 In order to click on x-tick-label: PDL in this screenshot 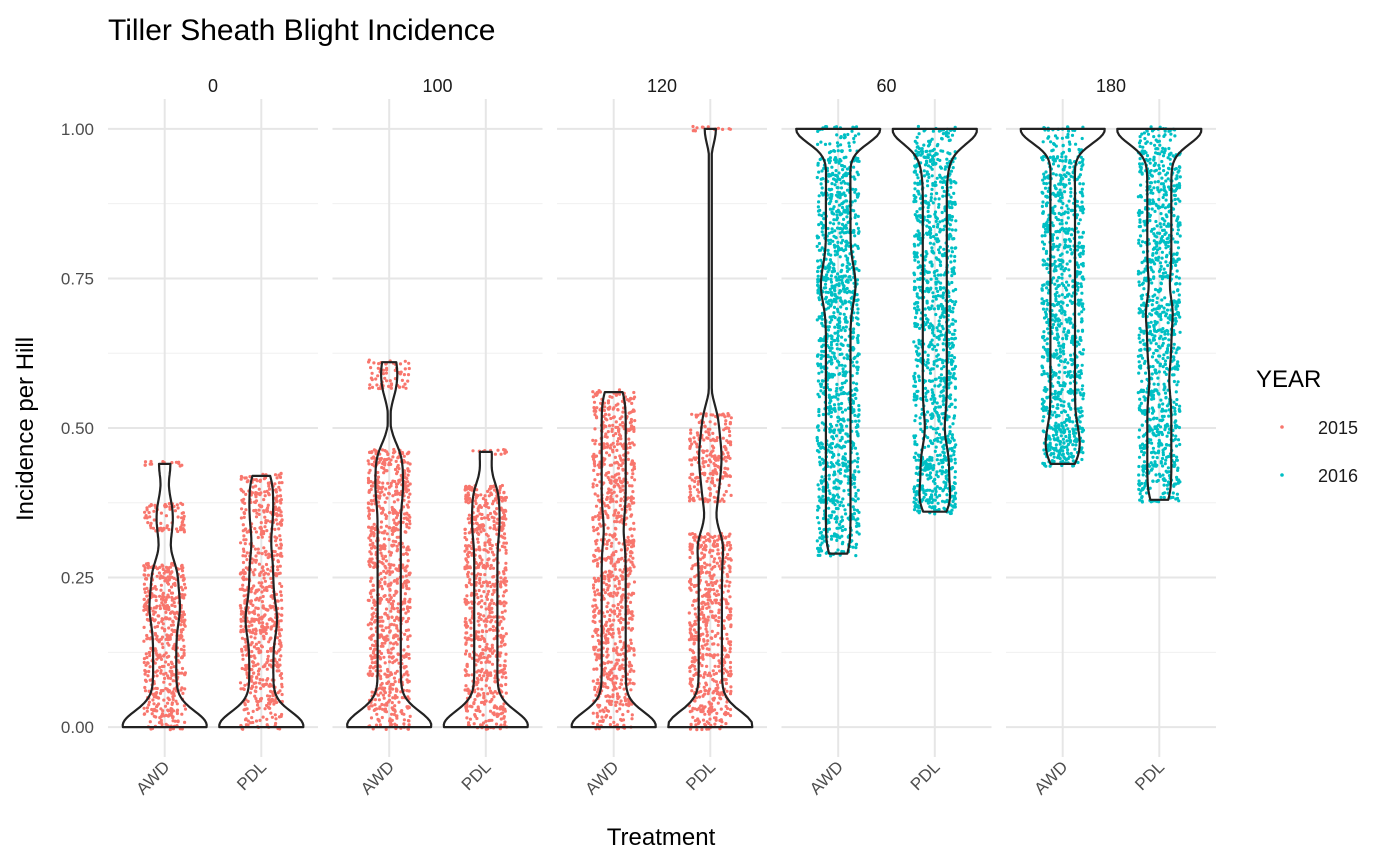, I will do `click(700, 775)`.